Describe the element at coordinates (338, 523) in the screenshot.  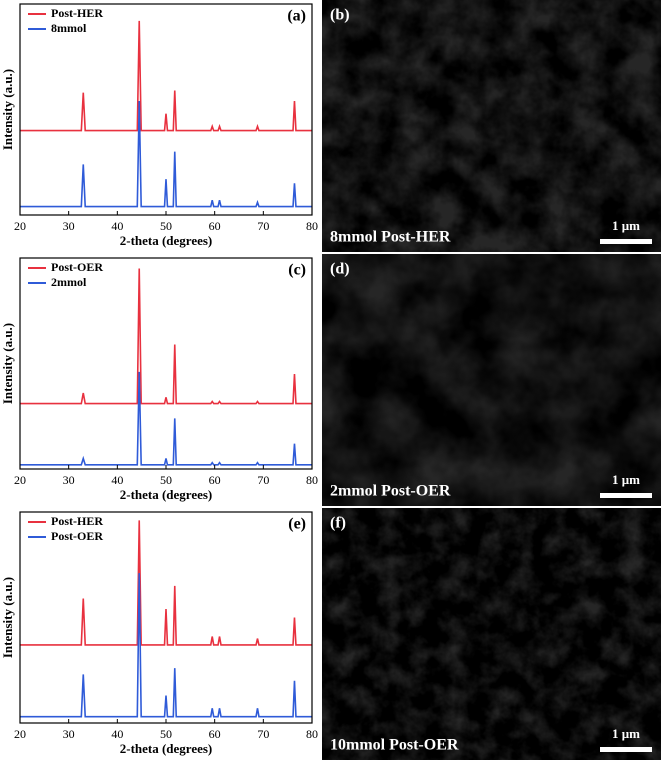
I see `panel-label: (f)` at that location.